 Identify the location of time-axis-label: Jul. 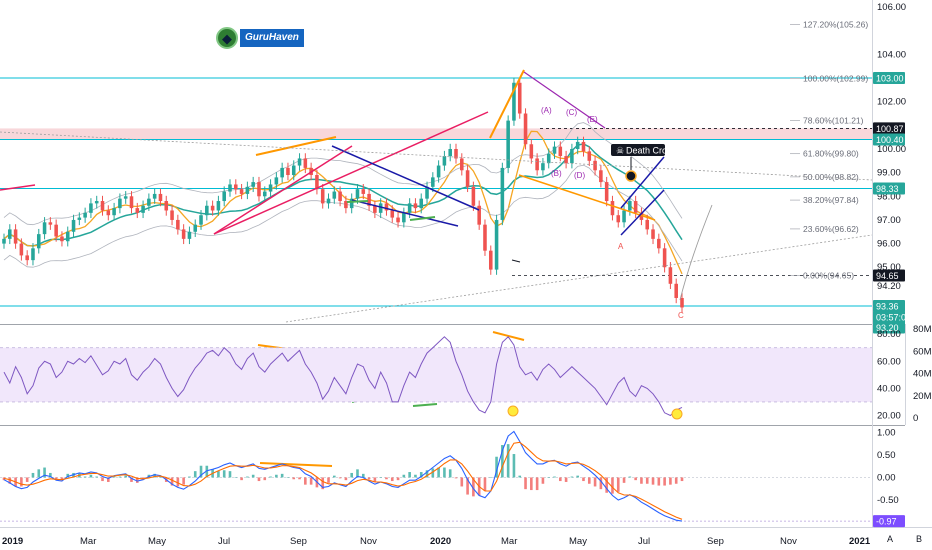
(644, 541).